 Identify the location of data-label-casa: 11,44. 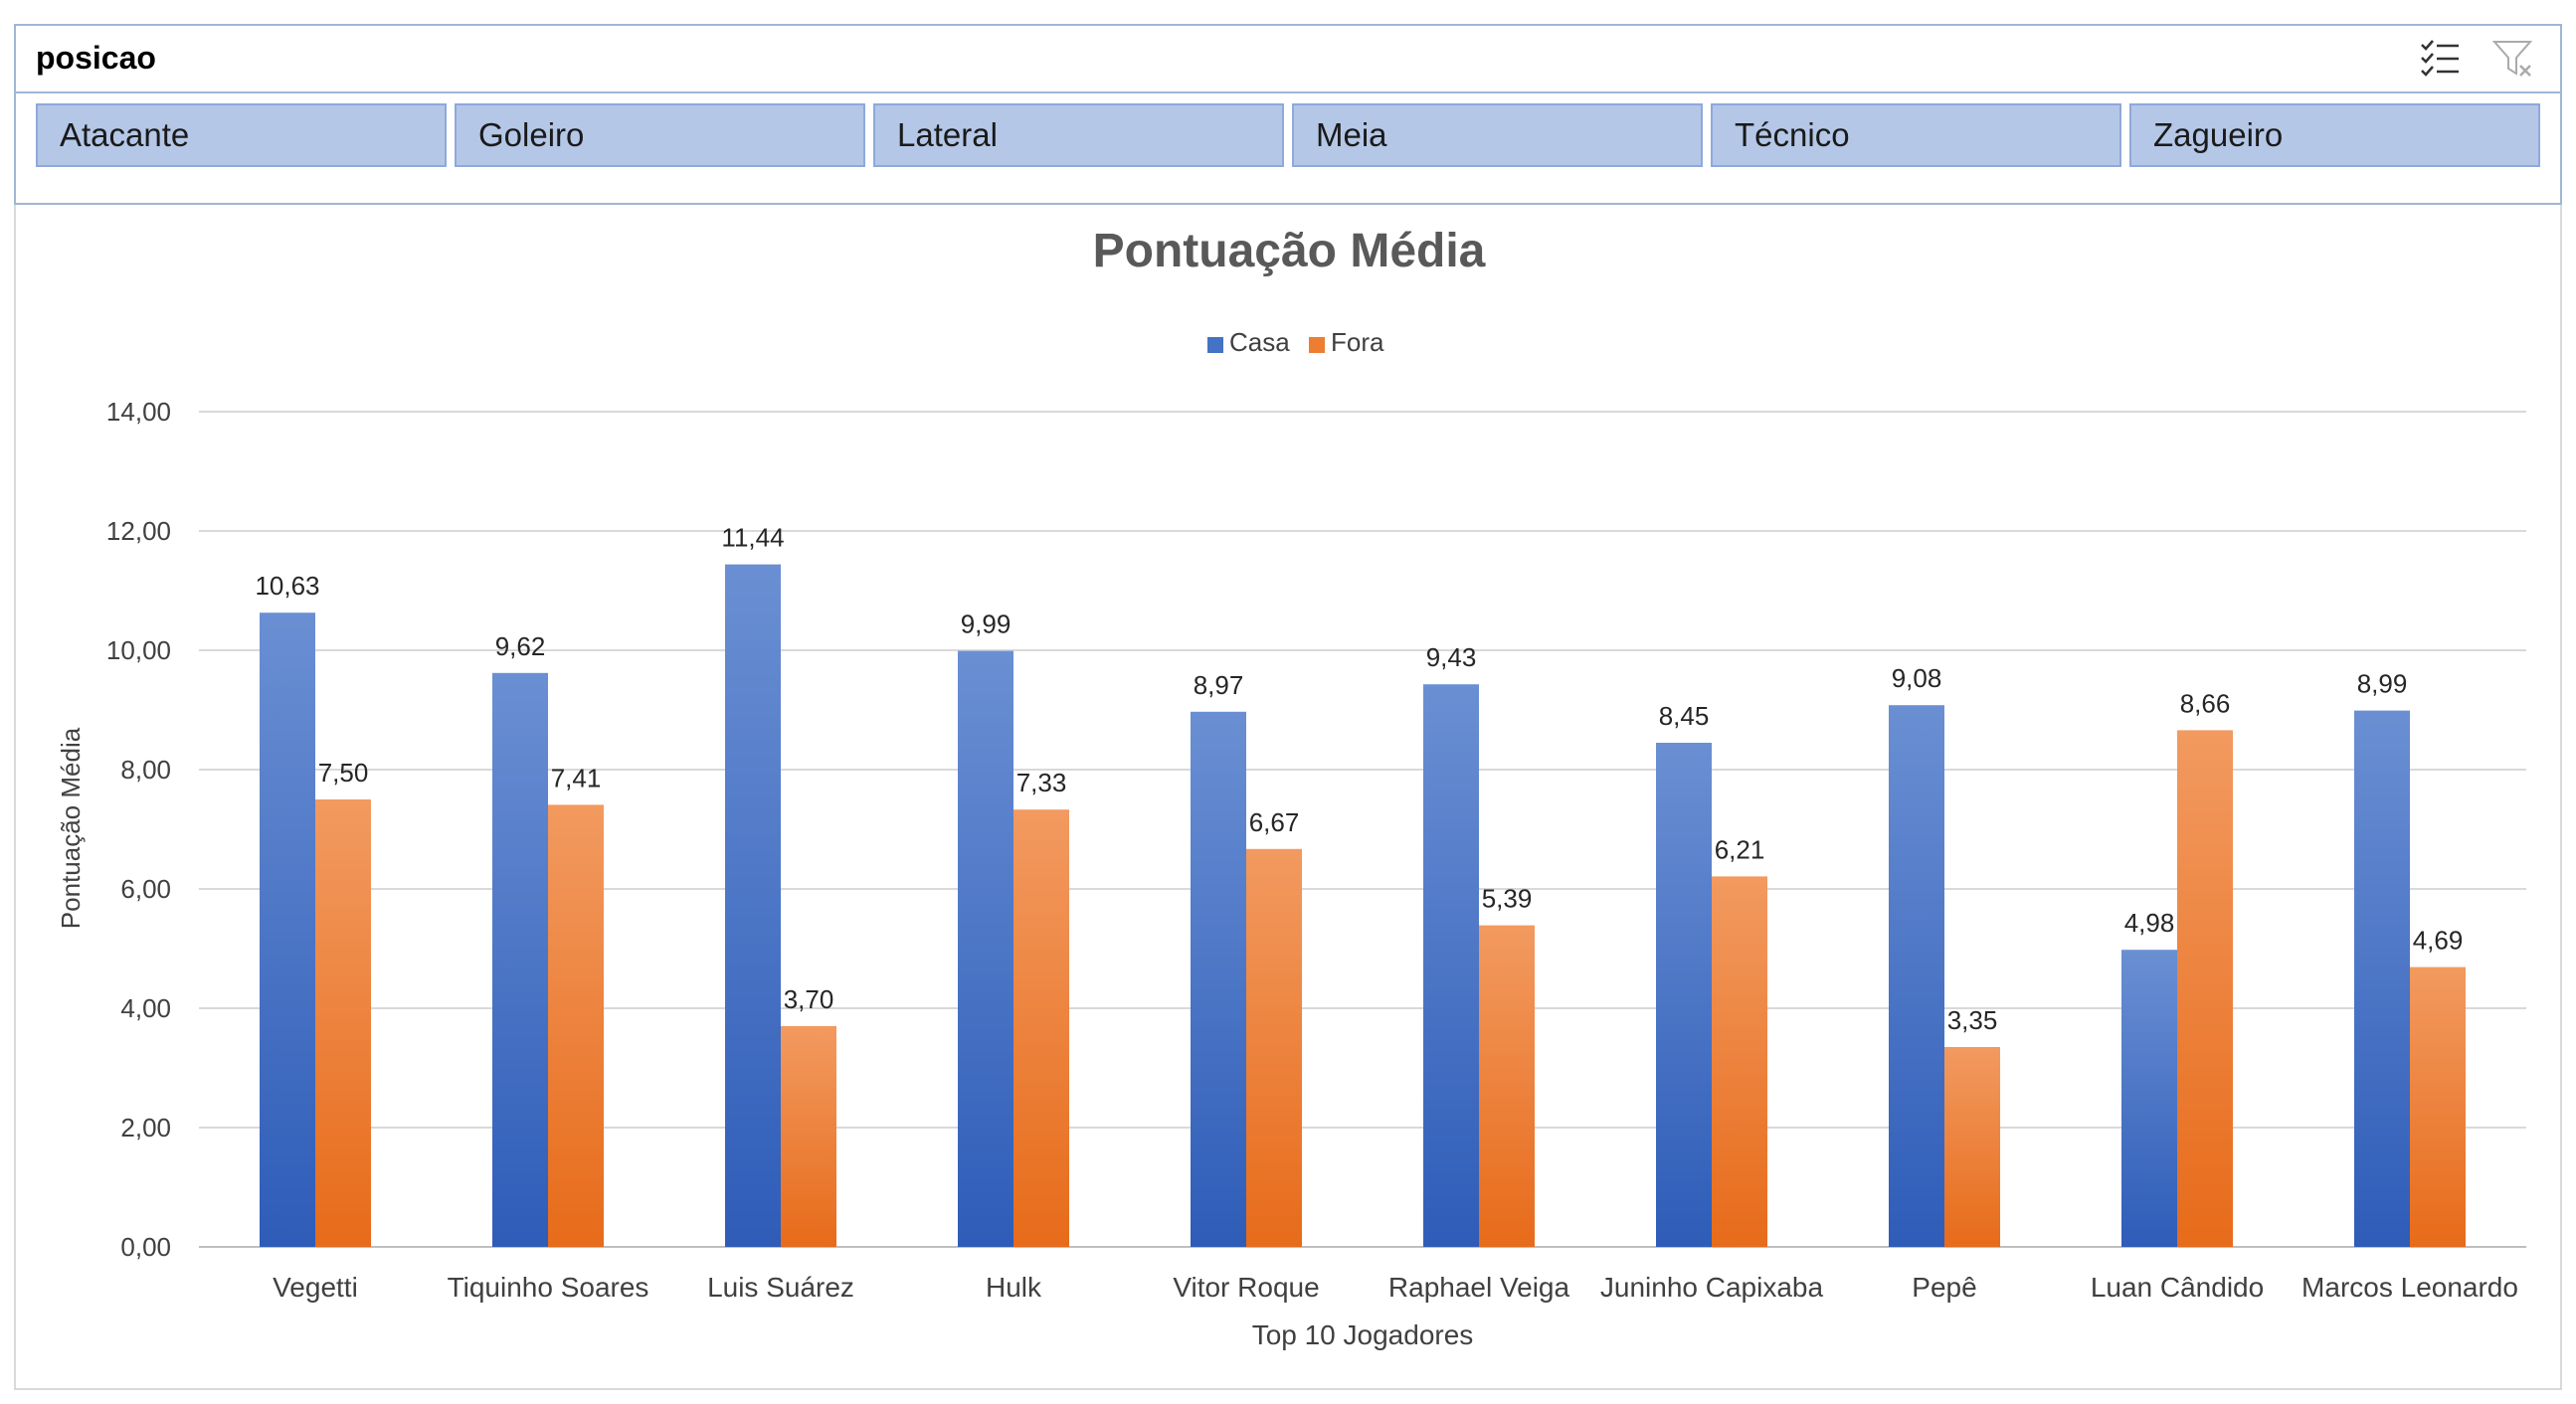
(752, 538).